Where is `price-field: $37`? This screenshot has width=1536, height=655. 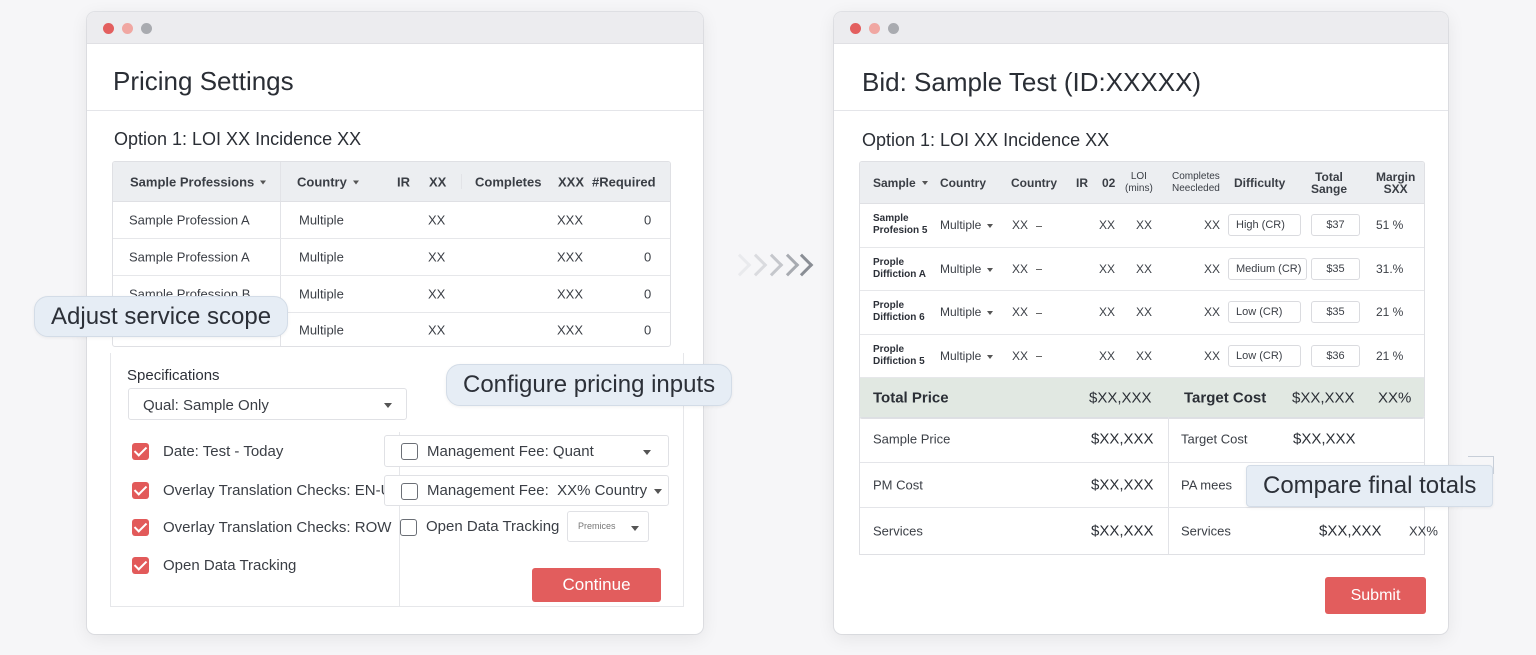
price-field: $37 is located at coordinates (1335, 225).